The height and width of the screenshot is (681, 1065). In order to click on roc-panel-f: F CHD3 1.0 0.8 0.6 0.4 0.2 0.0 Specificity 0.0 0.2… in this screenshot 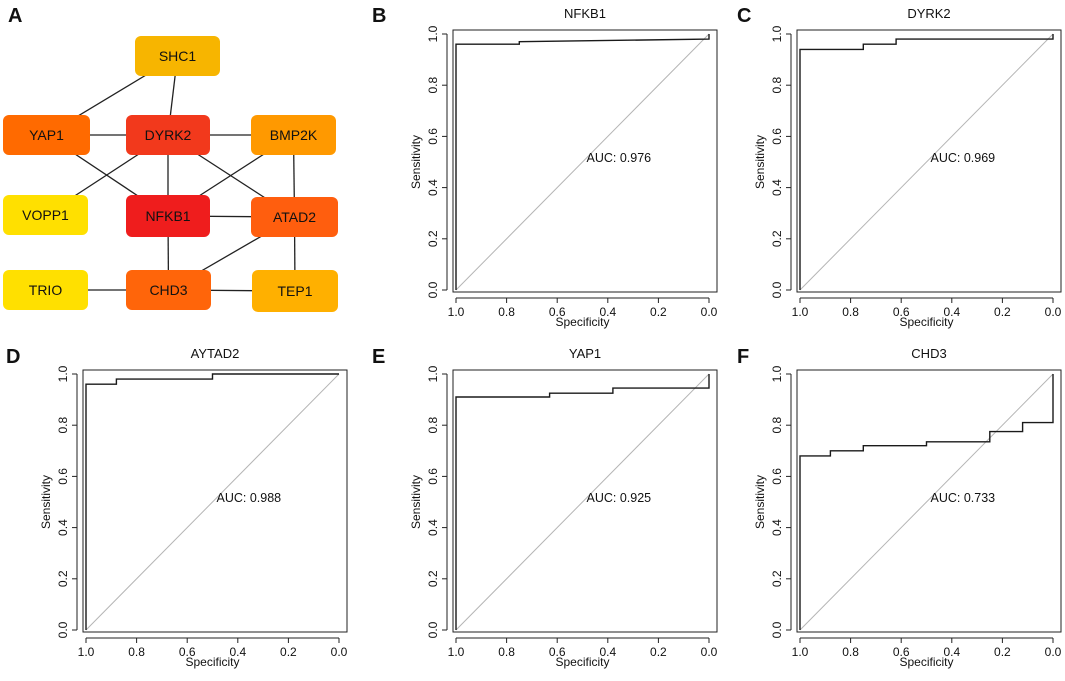, I will do `click(899, 507)`.